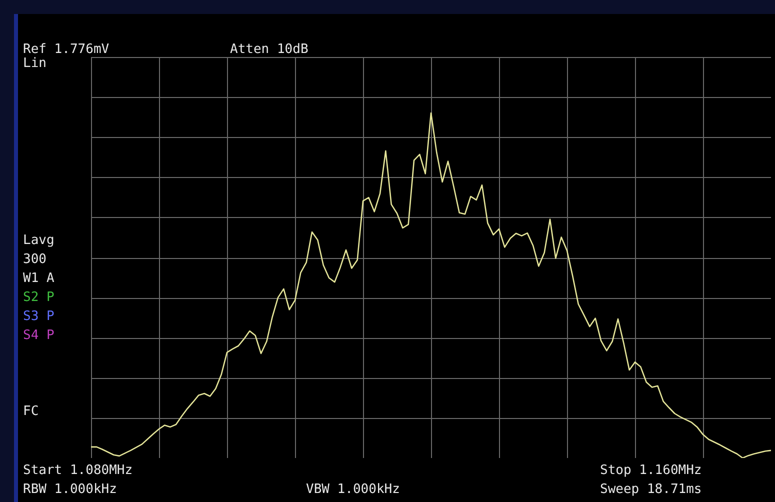 This screenshot has width=775, height=502. Describe the element at coordinates (34, 63) in the screenshot. I see `text: Lin` at that location.